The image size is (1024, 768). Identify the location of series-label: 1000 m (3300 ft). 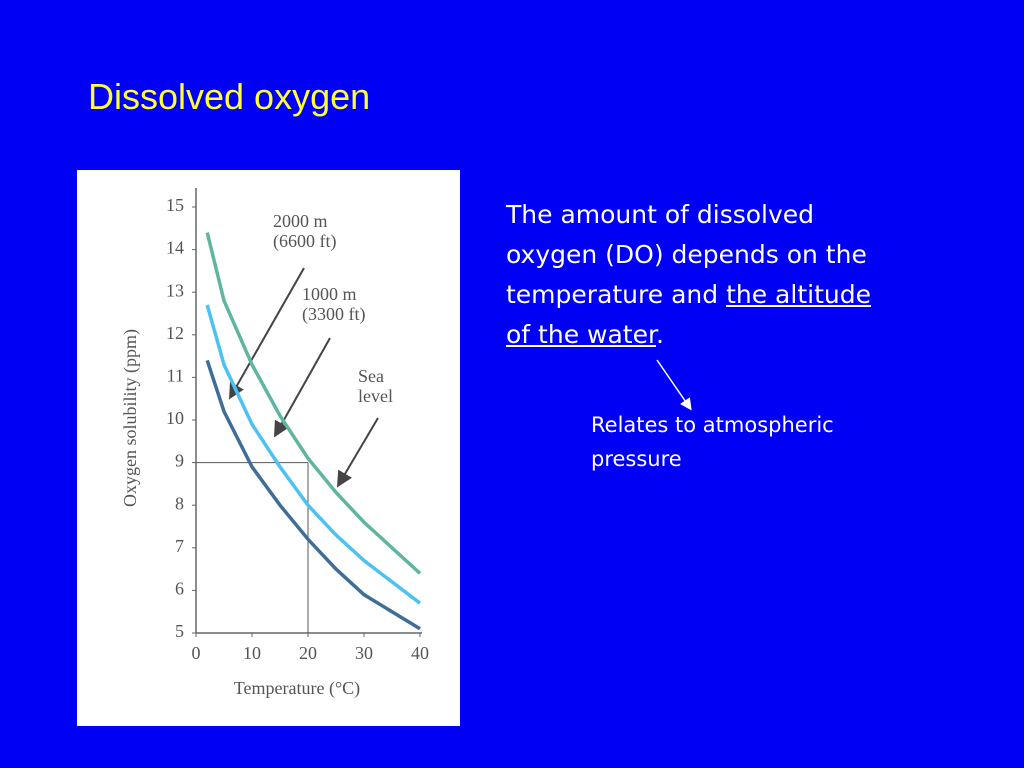
(334, 304).